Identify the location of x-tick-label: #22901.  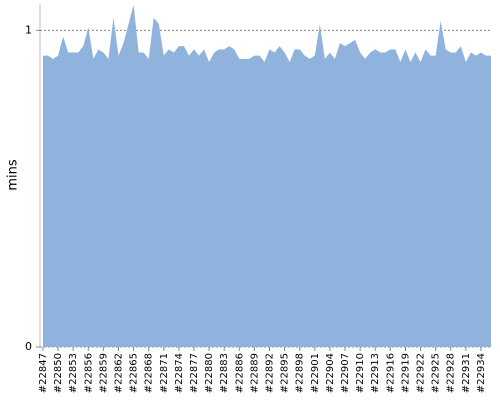
(315, 373).